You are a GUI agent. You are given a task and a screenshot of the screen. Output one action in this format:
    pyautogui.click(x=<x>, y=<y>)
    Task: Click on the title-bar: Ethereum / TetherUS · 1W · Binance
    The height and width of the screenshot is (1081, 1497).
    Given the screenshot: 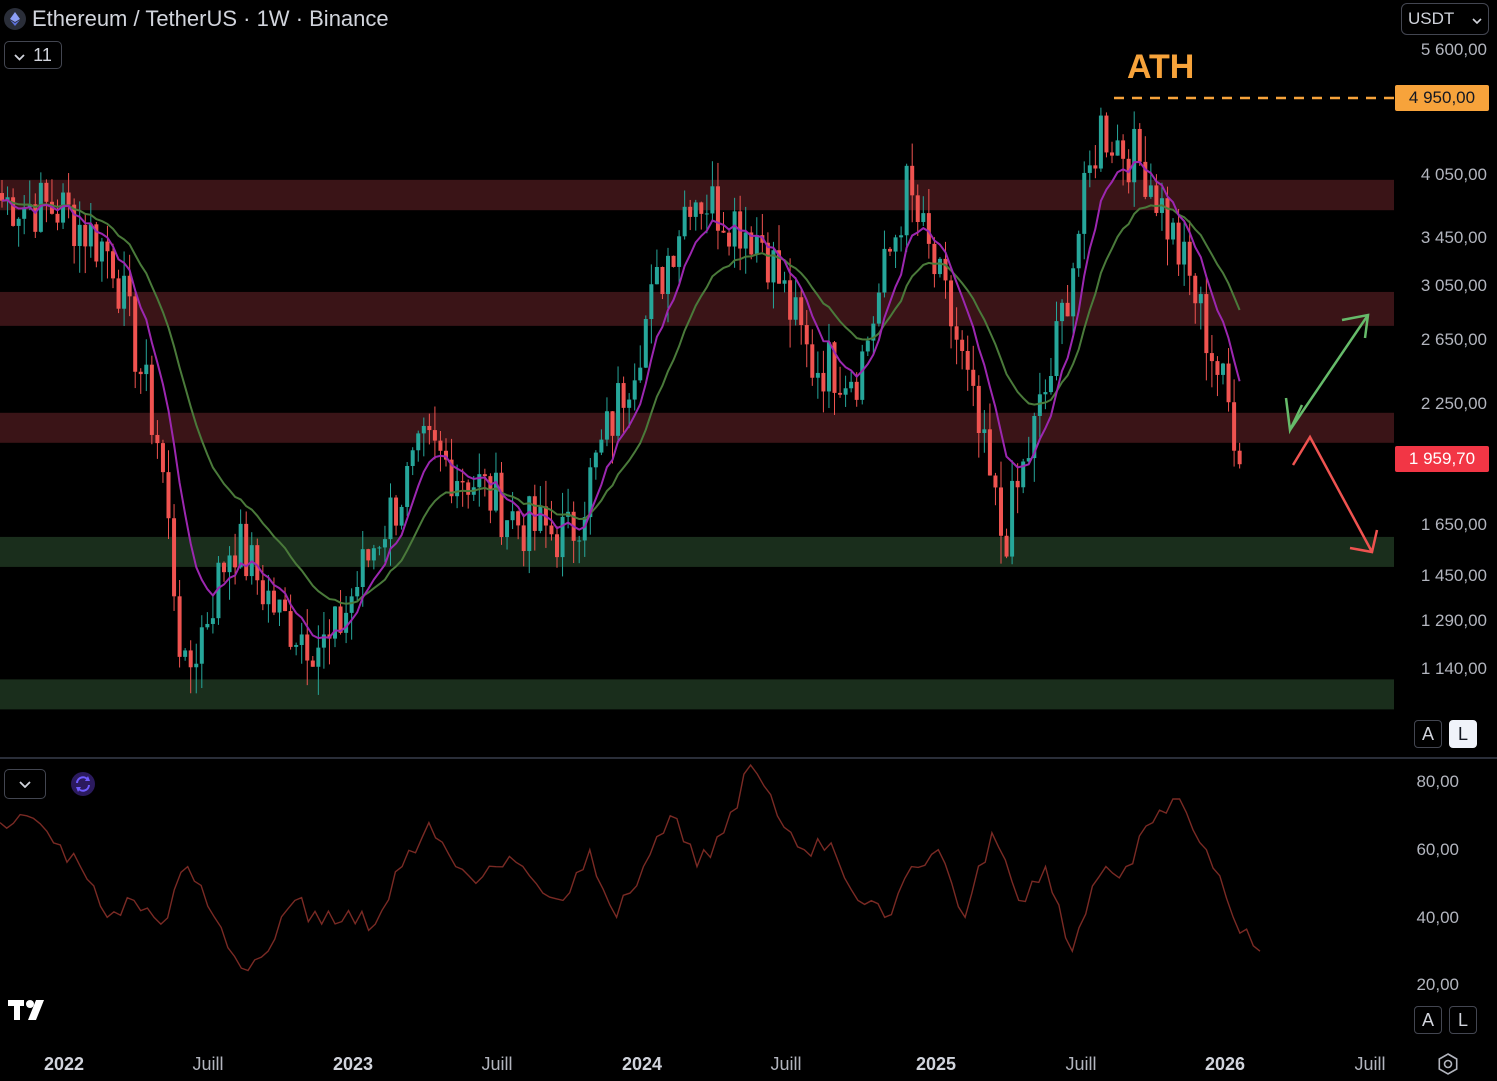 What is the action you would take?
    pyautogui.click(x=196, y=19)
    